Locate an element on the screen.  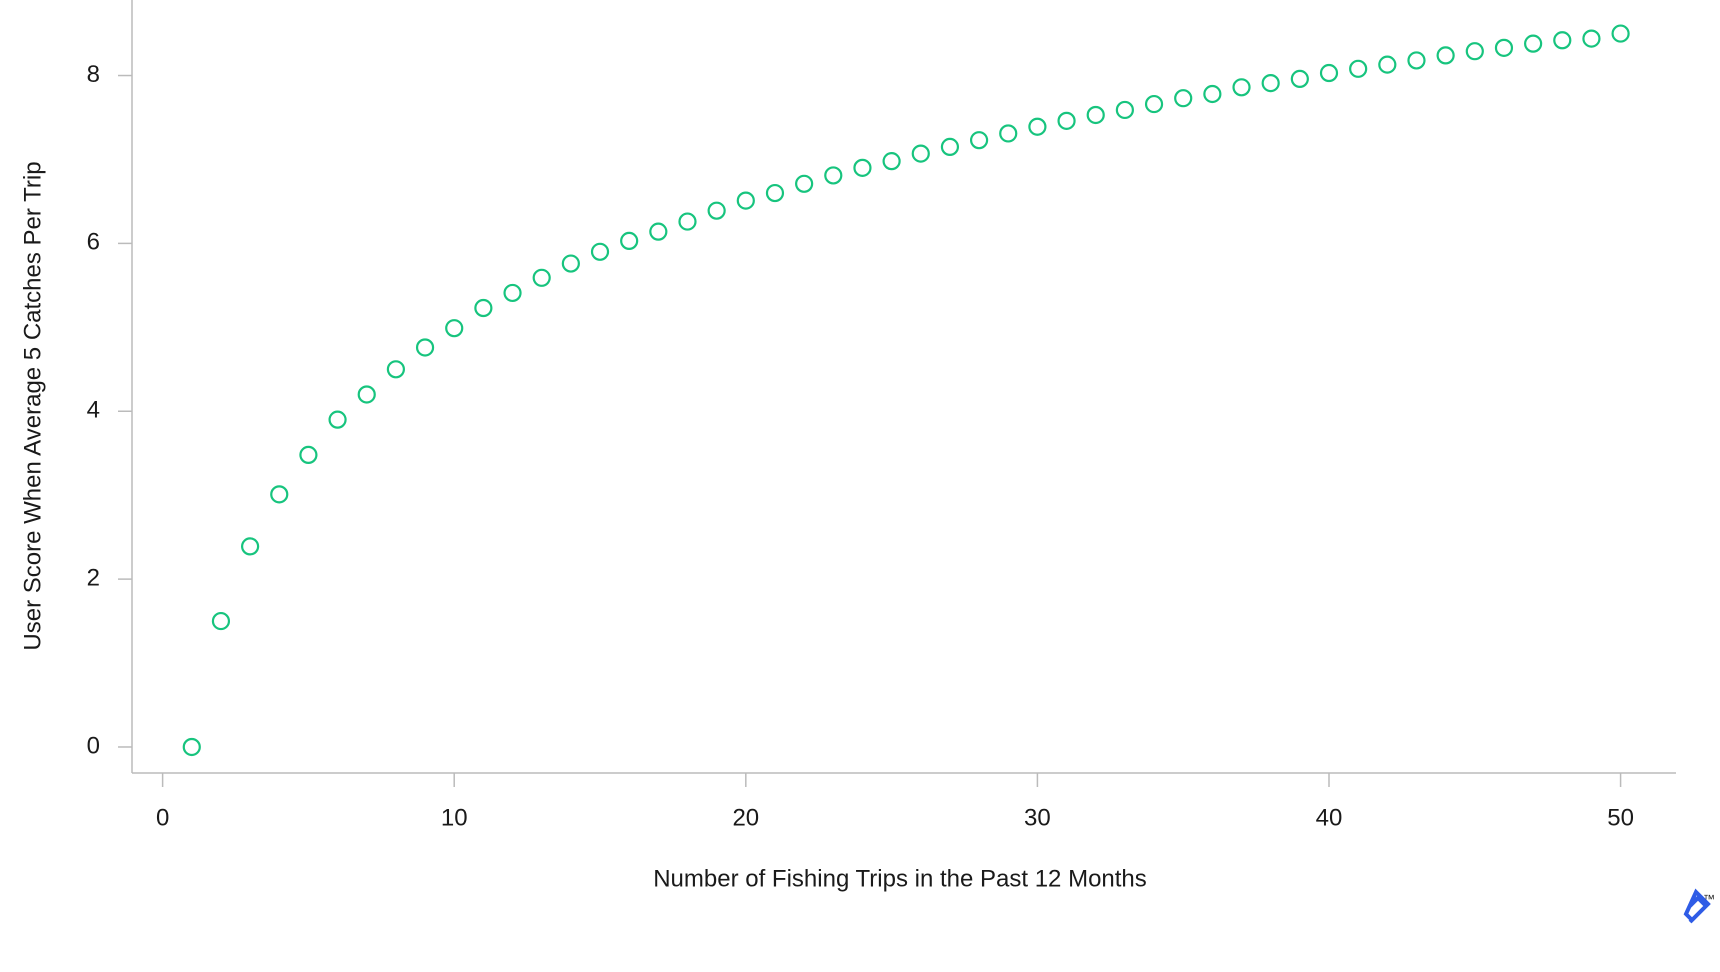
x-tick-label: 50 is located at coordinates (1620, 817).